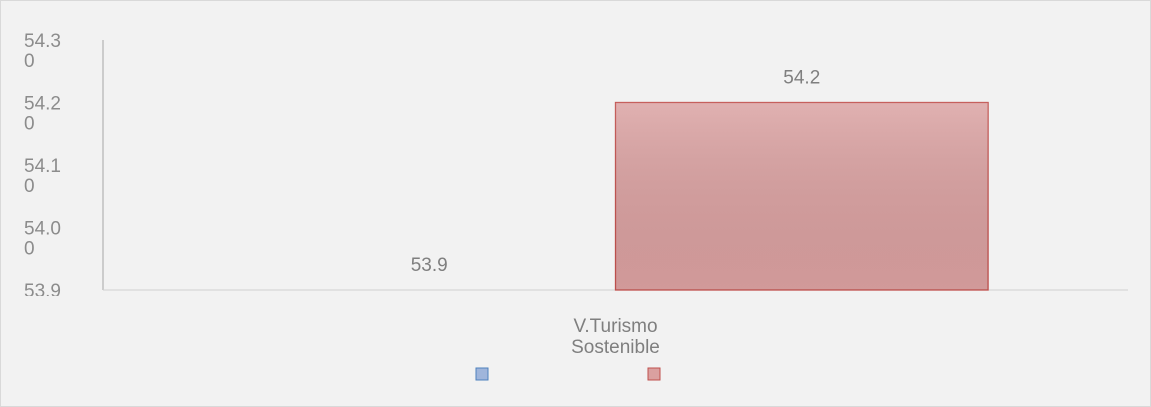 The width and height of the screenshot is (1151, 407). What do you see at coordinates (801, 78) in the screenshot?
I see `data-label: 54.2` at bounding box center [801, 78].